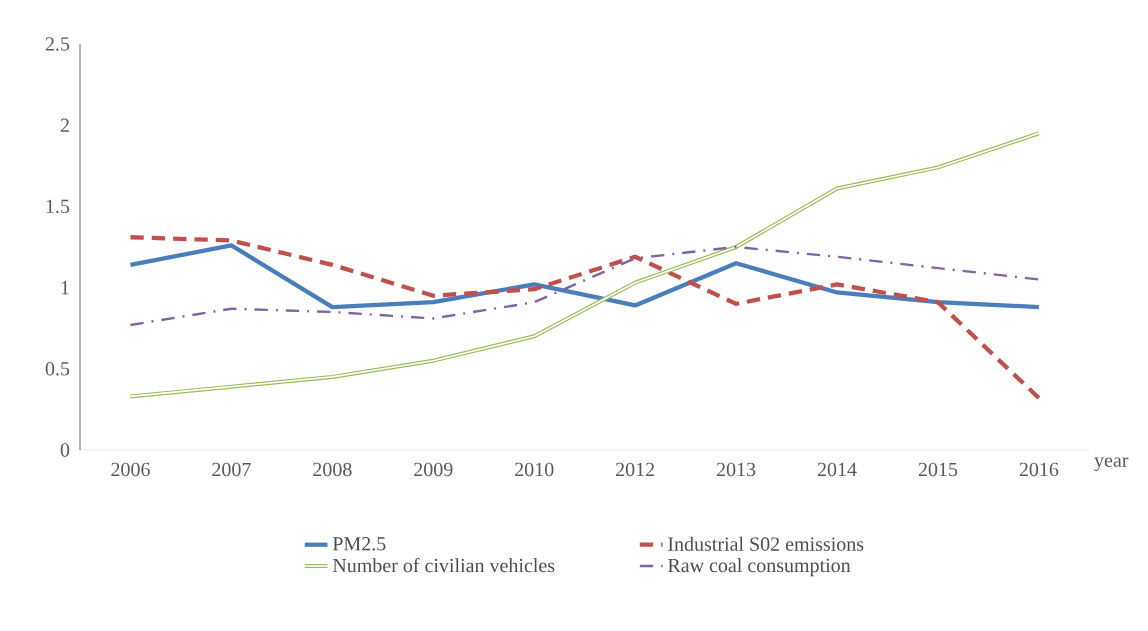 This screenshot has width=1148, height=631. I want to click on x-tick-label: 2013, so click(736, 469).